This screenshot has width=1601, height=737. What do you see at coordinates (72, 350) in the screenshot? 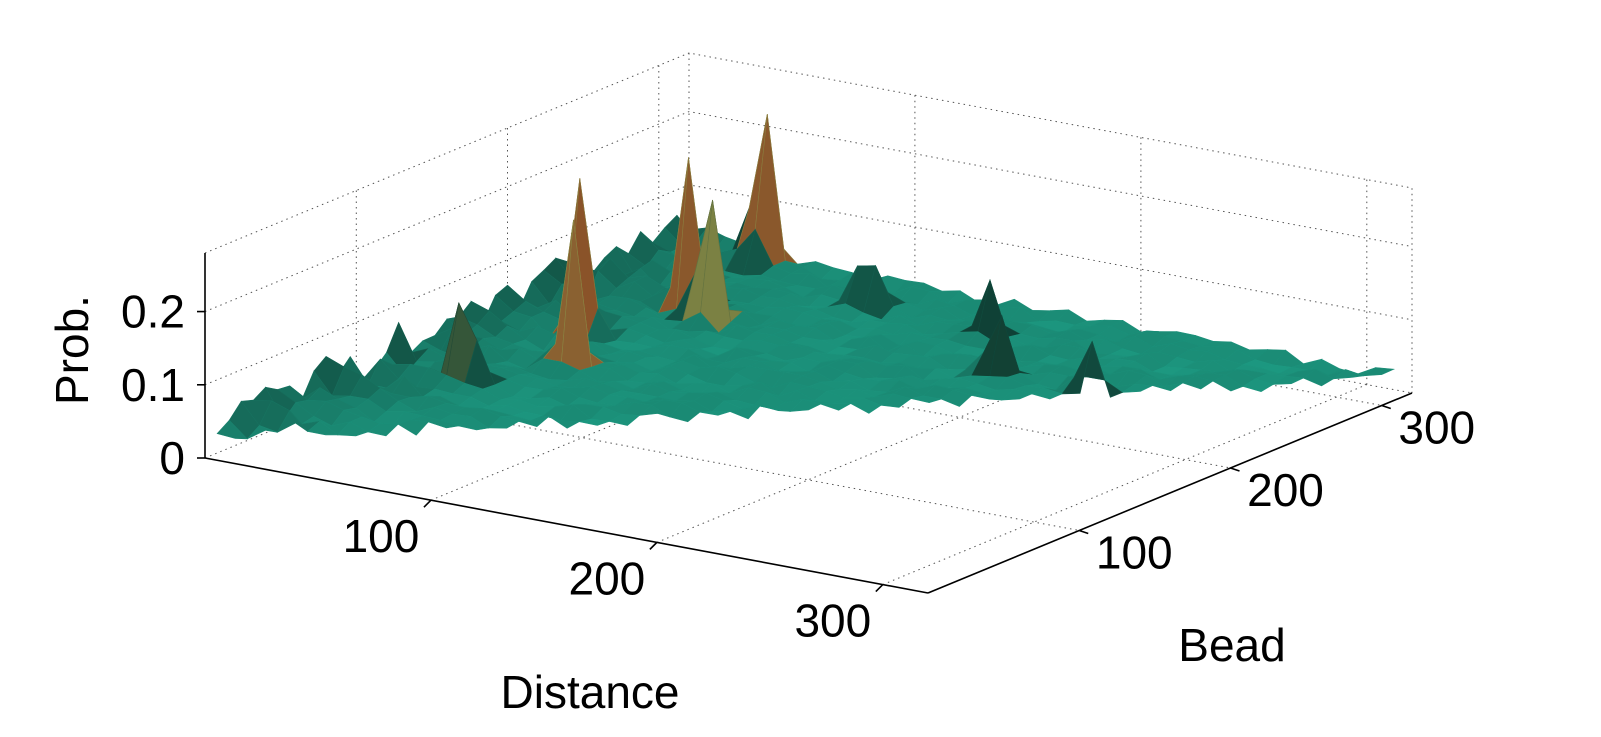
I see `z-axis-label: Prob.` at bounding box center [72, 350].